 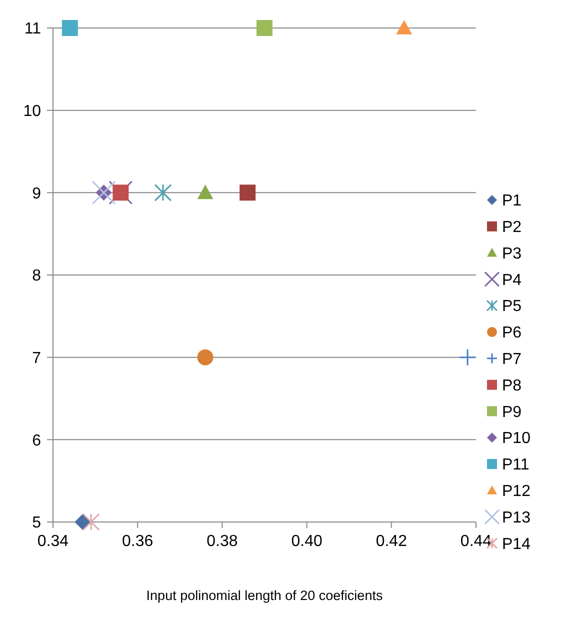 I want to click on legend-label: P11, so click(x=516, y=465).